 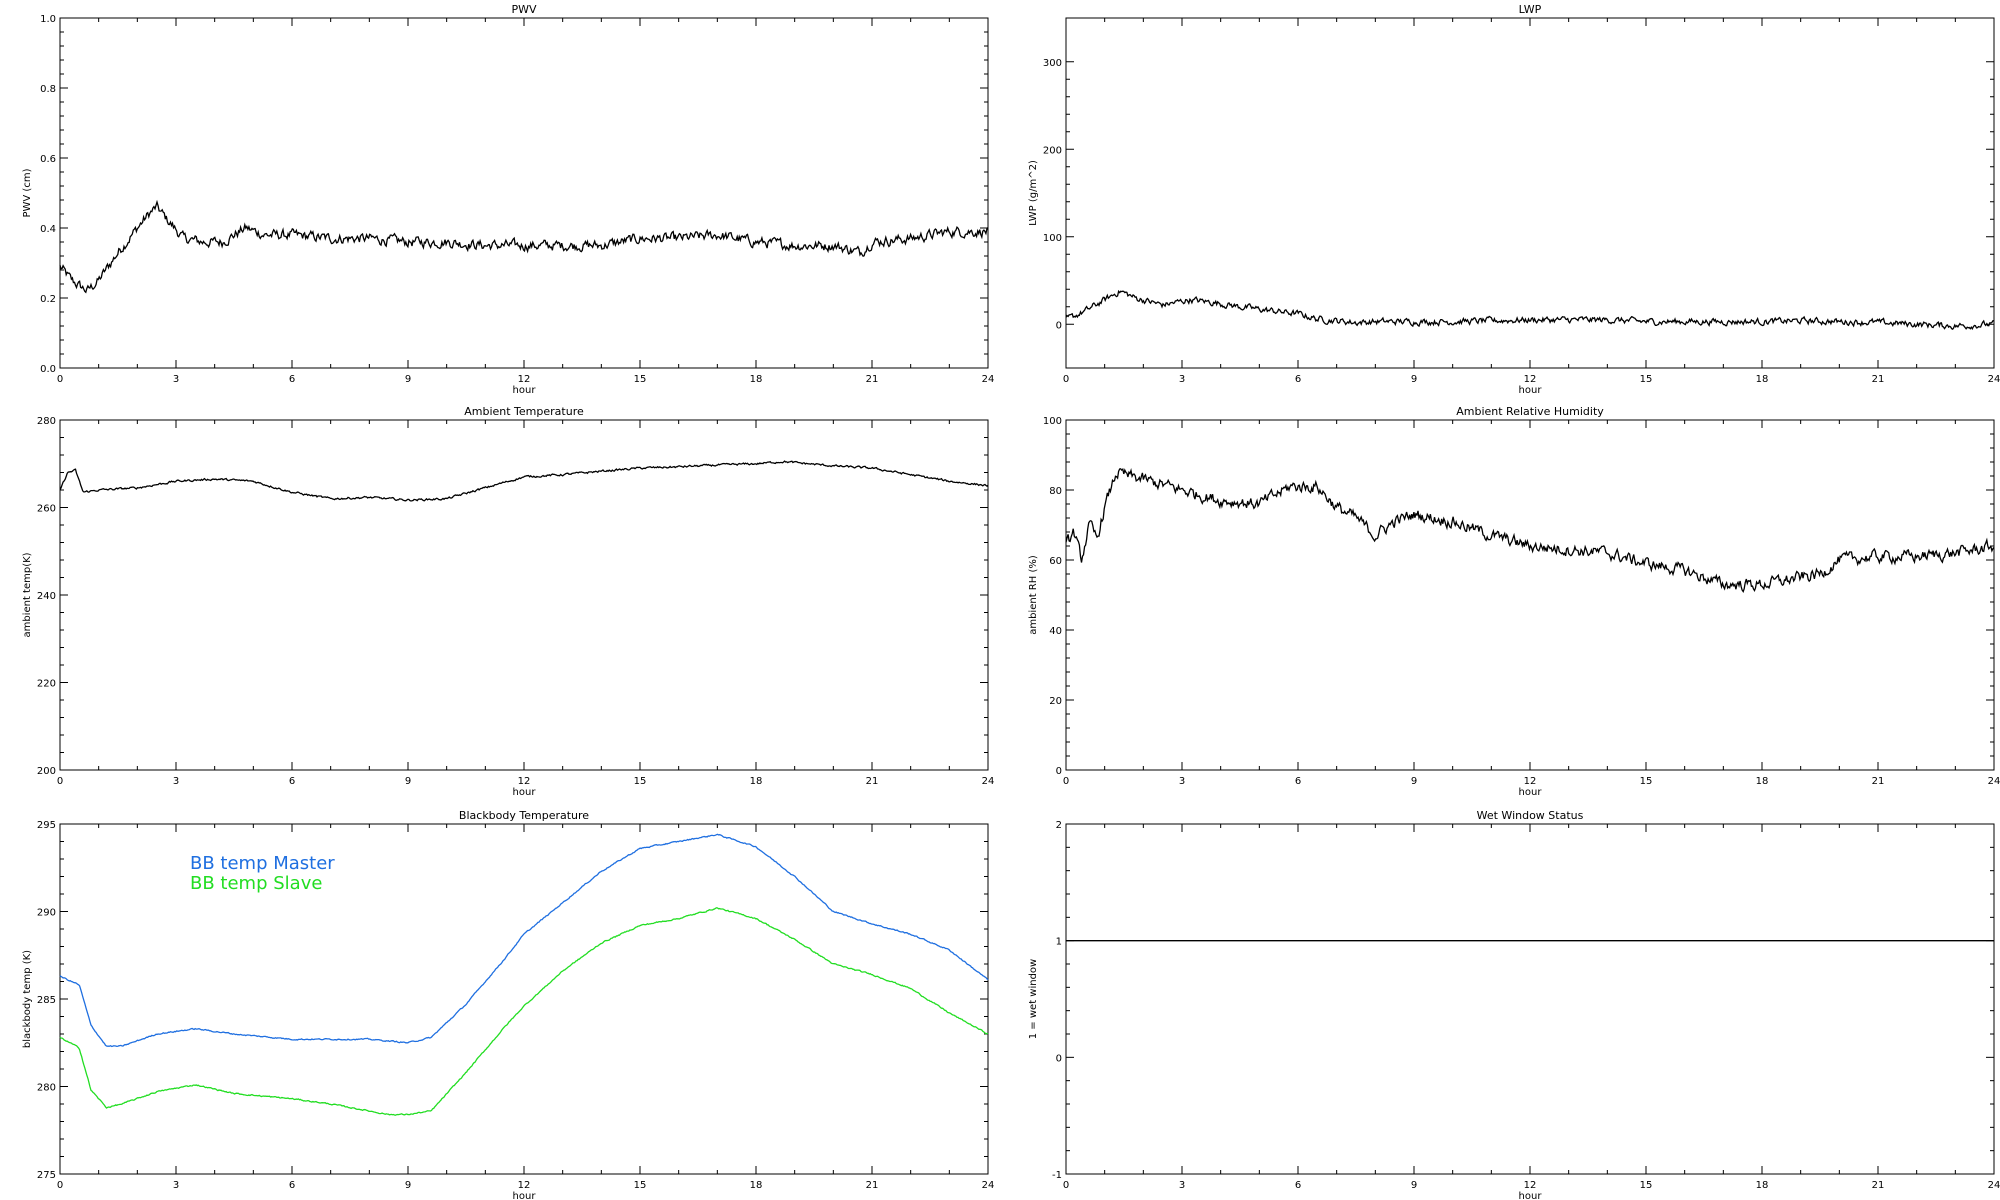 What do you see at coordinates (1055, 561) in the screenshot?
I see `chart-ambient-rh-ytick-label: 60` at bounding box center [1055, 561].